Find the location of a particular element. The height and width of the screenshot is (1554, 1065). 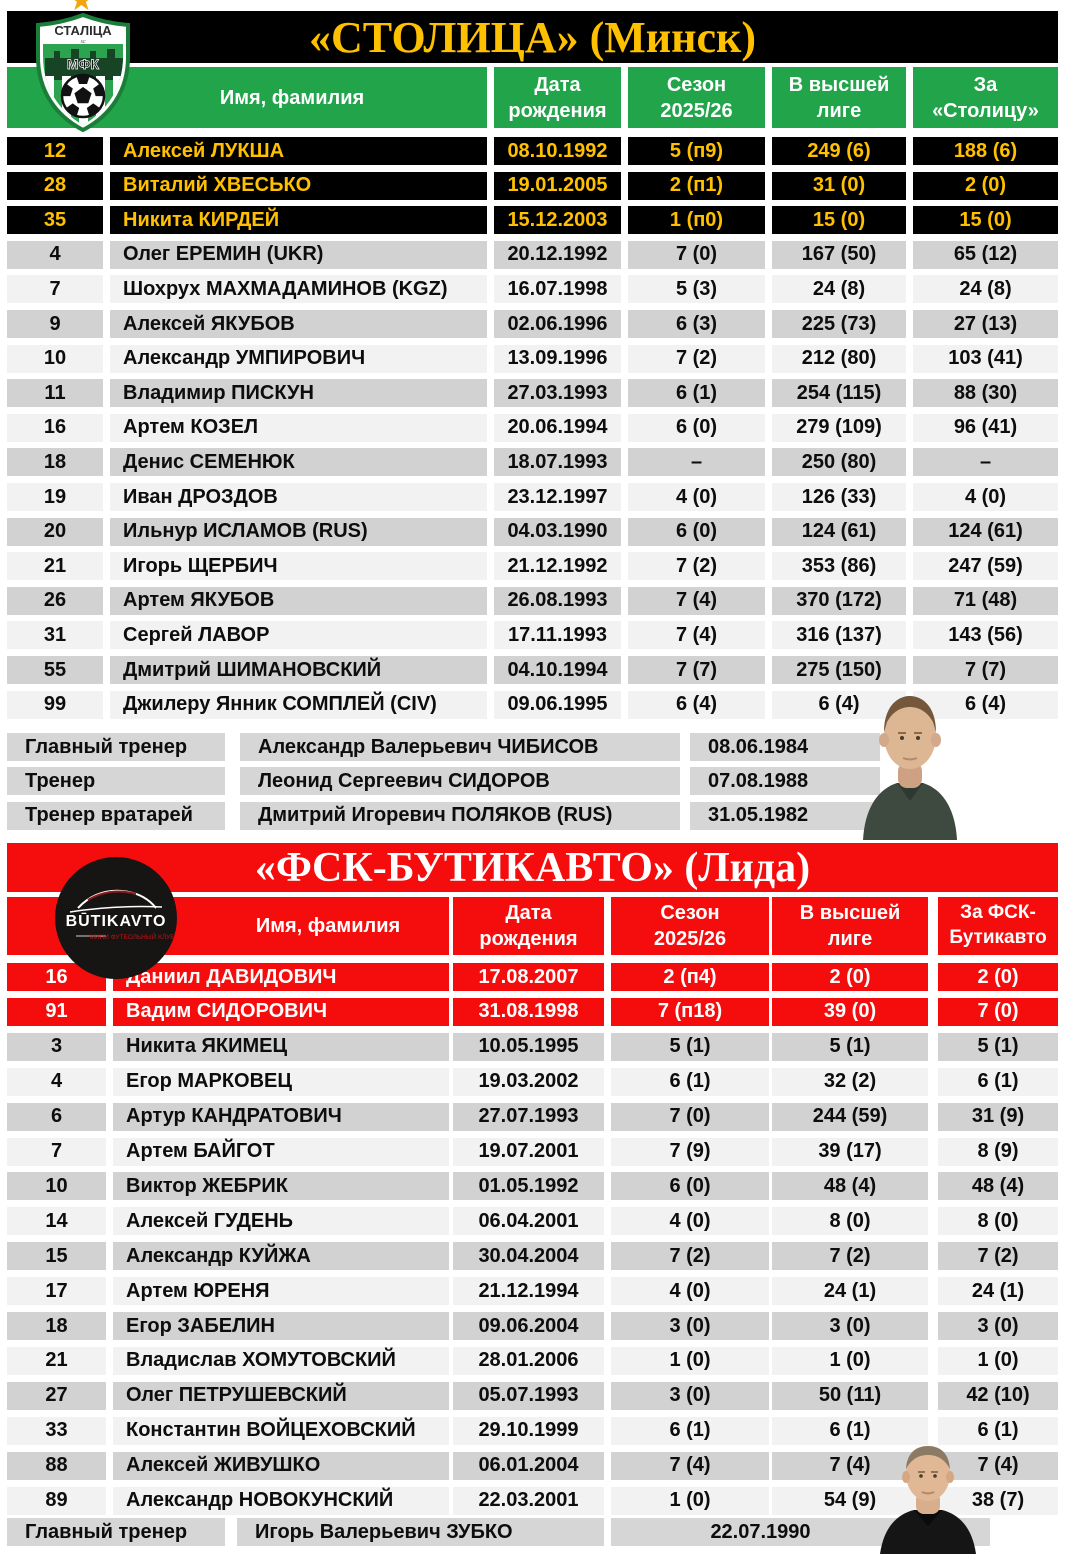

player-league-stats: 7 (4) is located at coordinates (850, 1465).